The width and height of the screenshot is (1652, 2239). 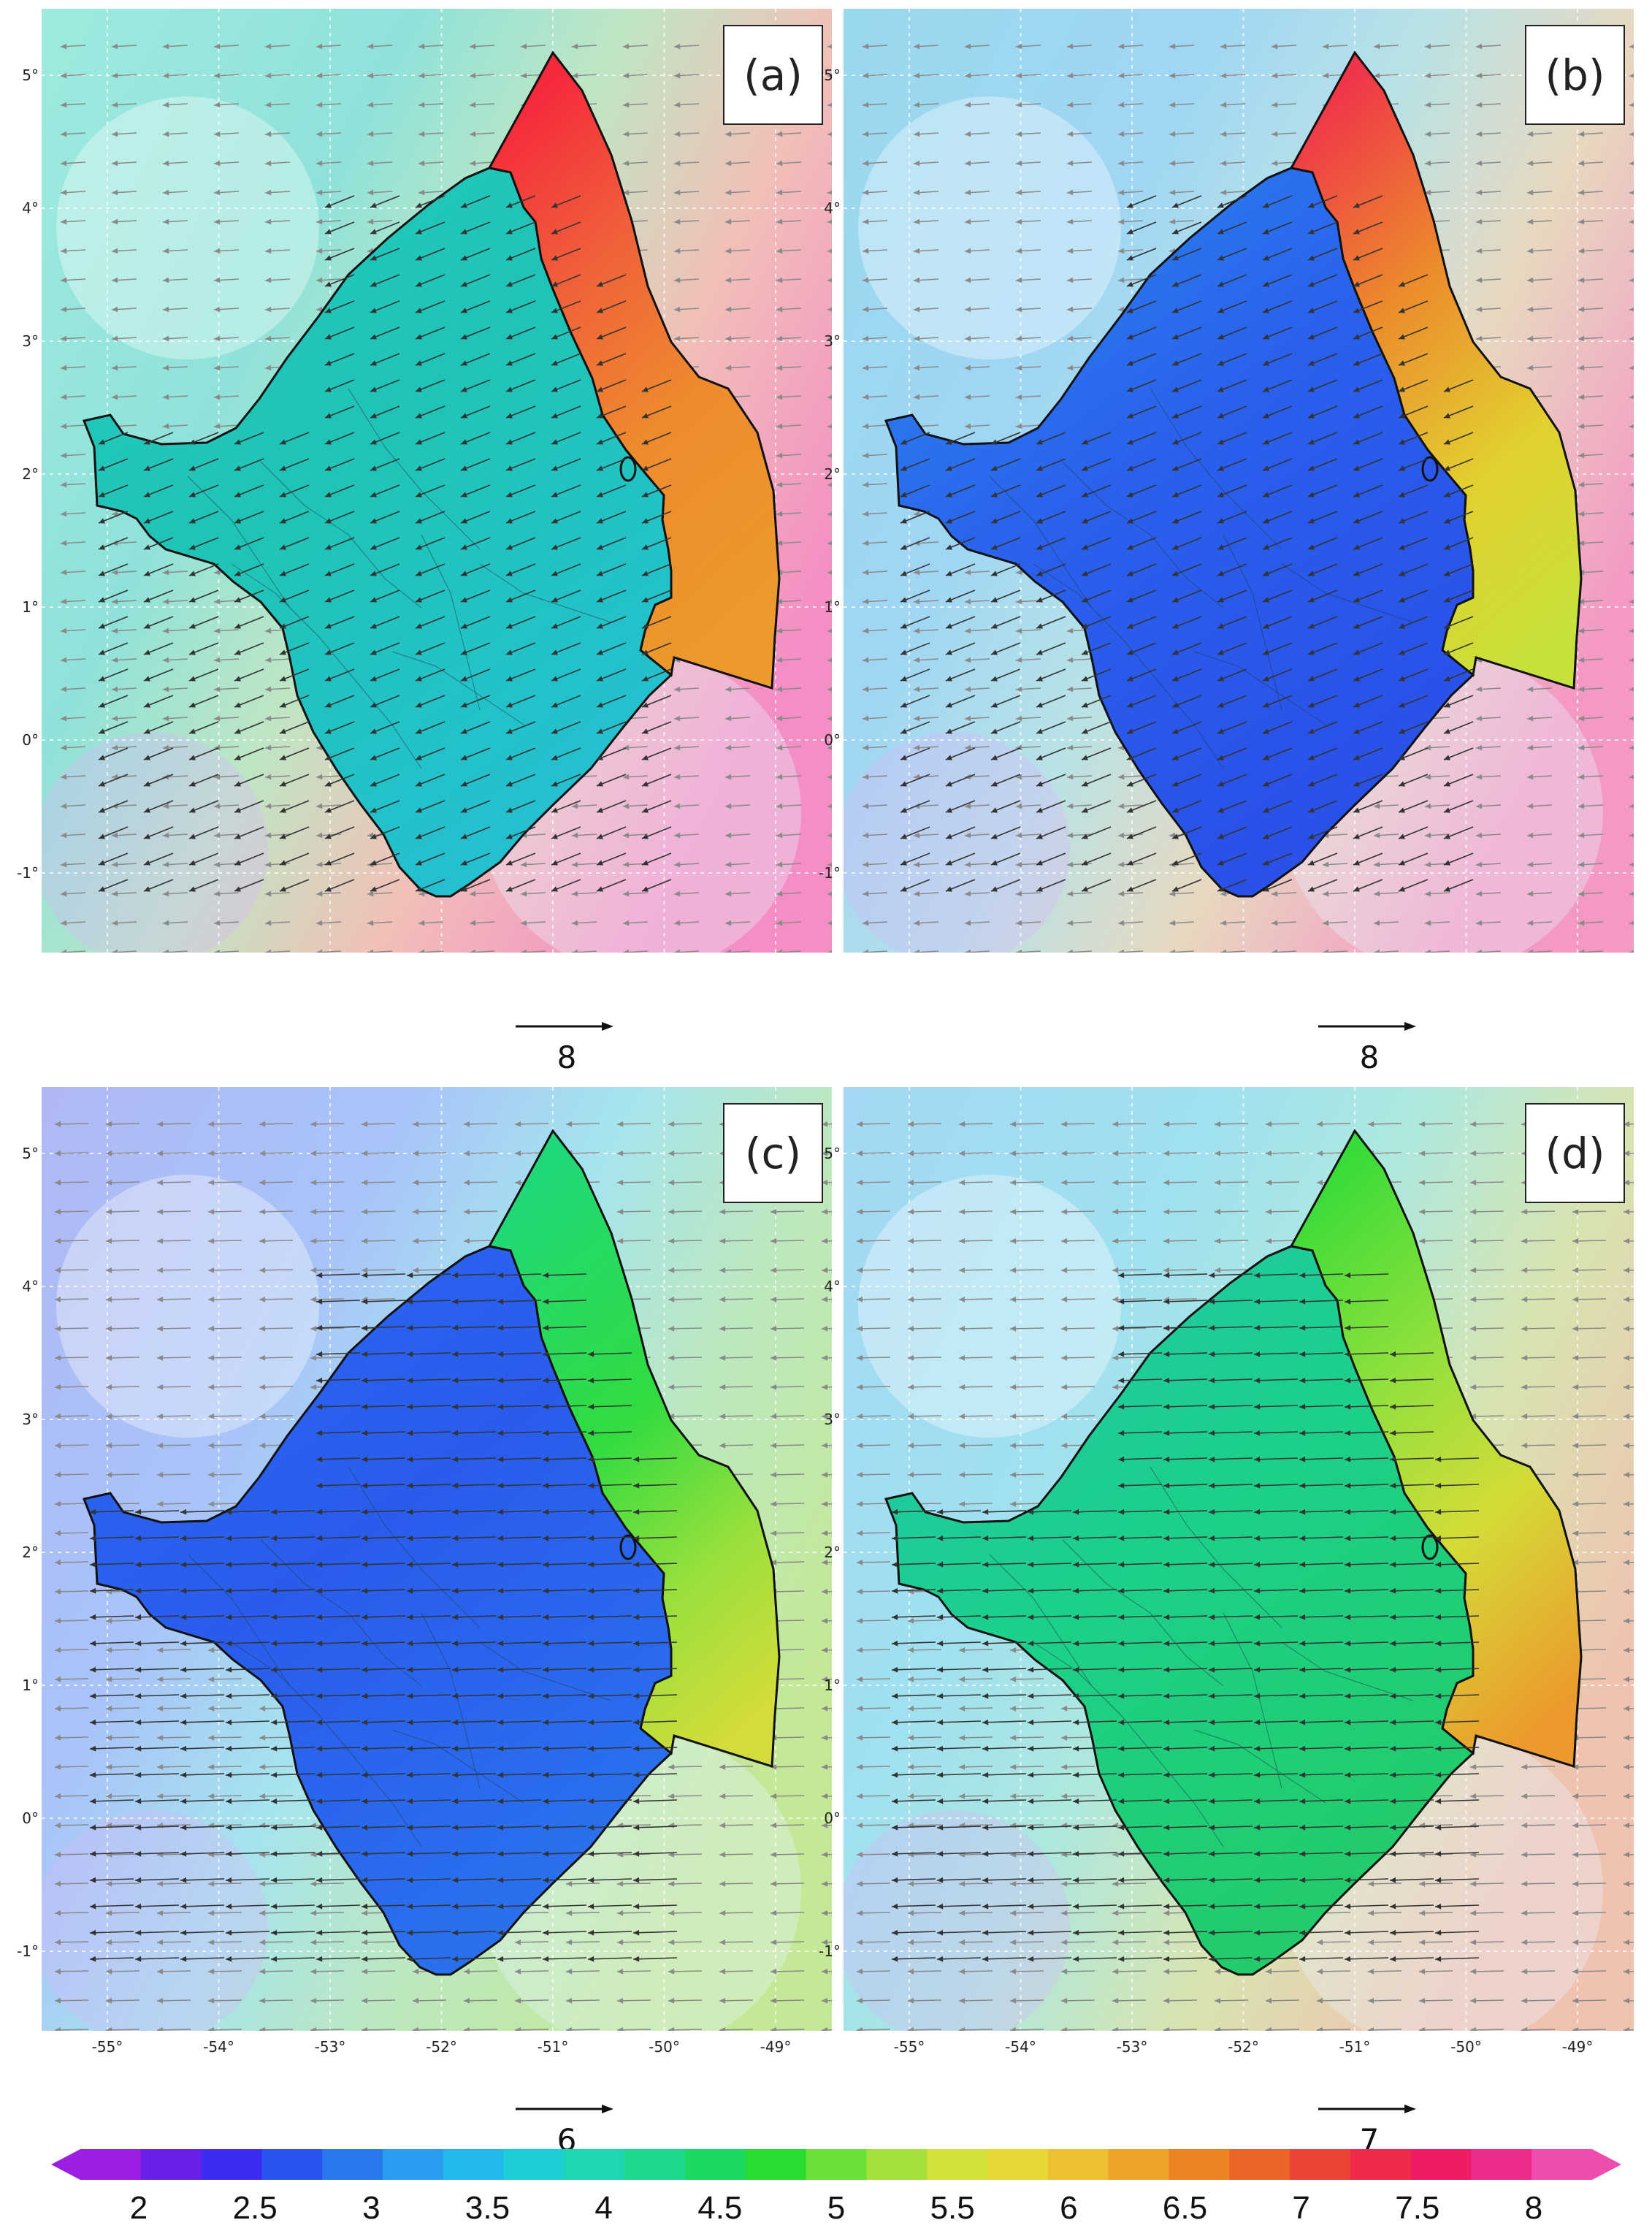 What do you see at coordinates (1417, 2208) in the screenshot?
I see `colorbar-label: 7.5` at bounding box center [1417, 2208].